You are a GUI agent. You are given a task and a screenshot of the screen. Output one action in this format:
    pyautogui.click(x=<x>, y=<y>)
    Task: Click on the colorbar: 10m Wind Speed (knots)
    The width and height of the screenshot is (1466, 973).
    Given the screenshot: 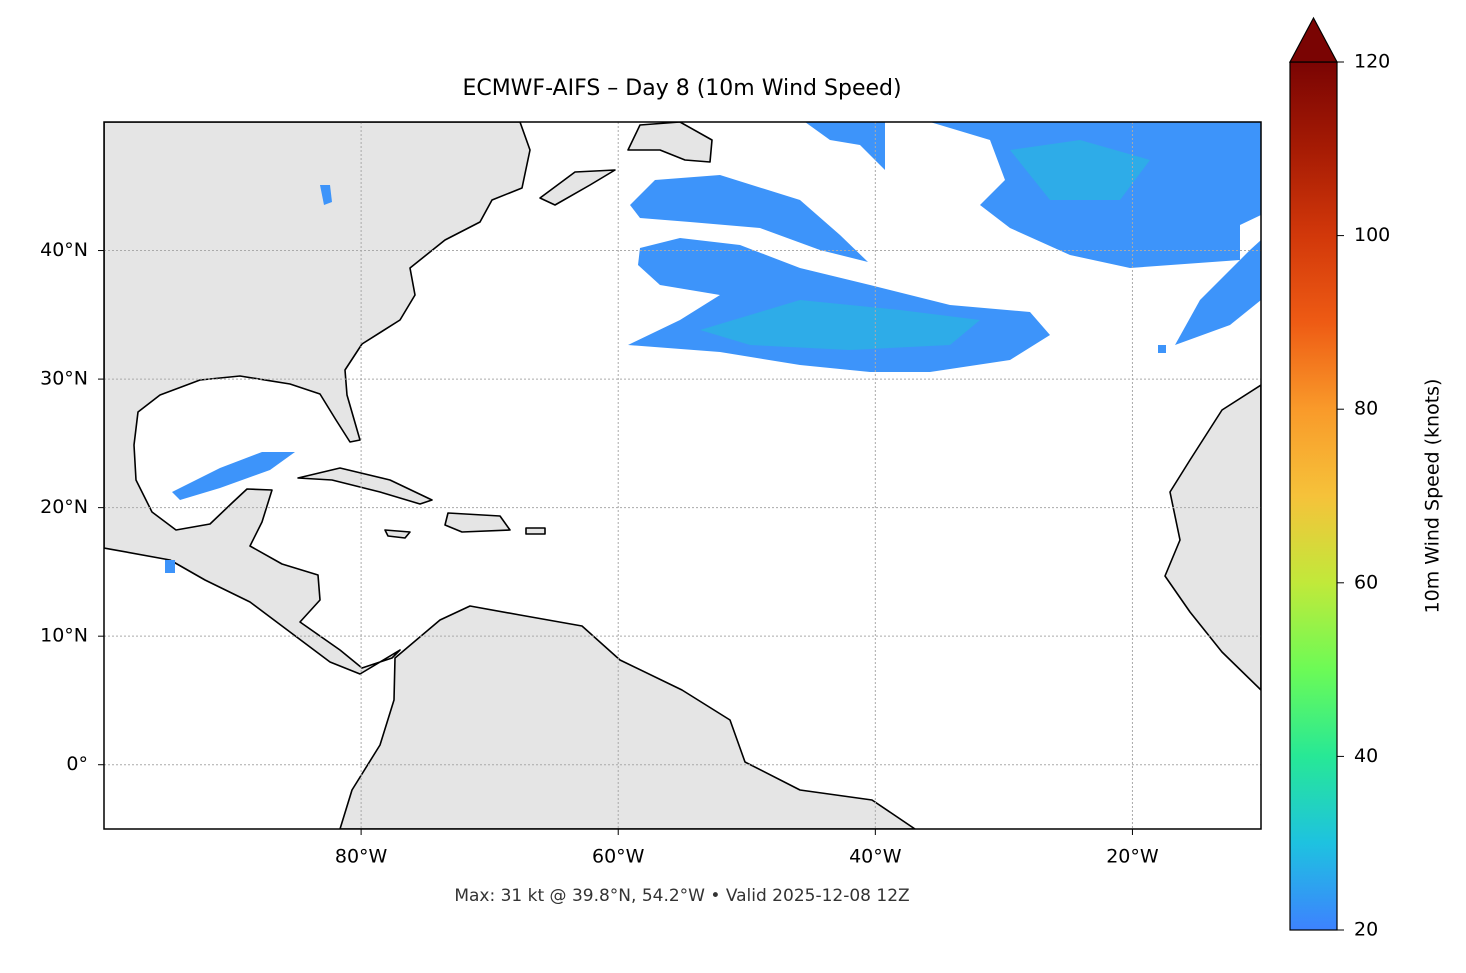 What is the action you would take?
    pyautogui.click(x=1366, y=473)
    